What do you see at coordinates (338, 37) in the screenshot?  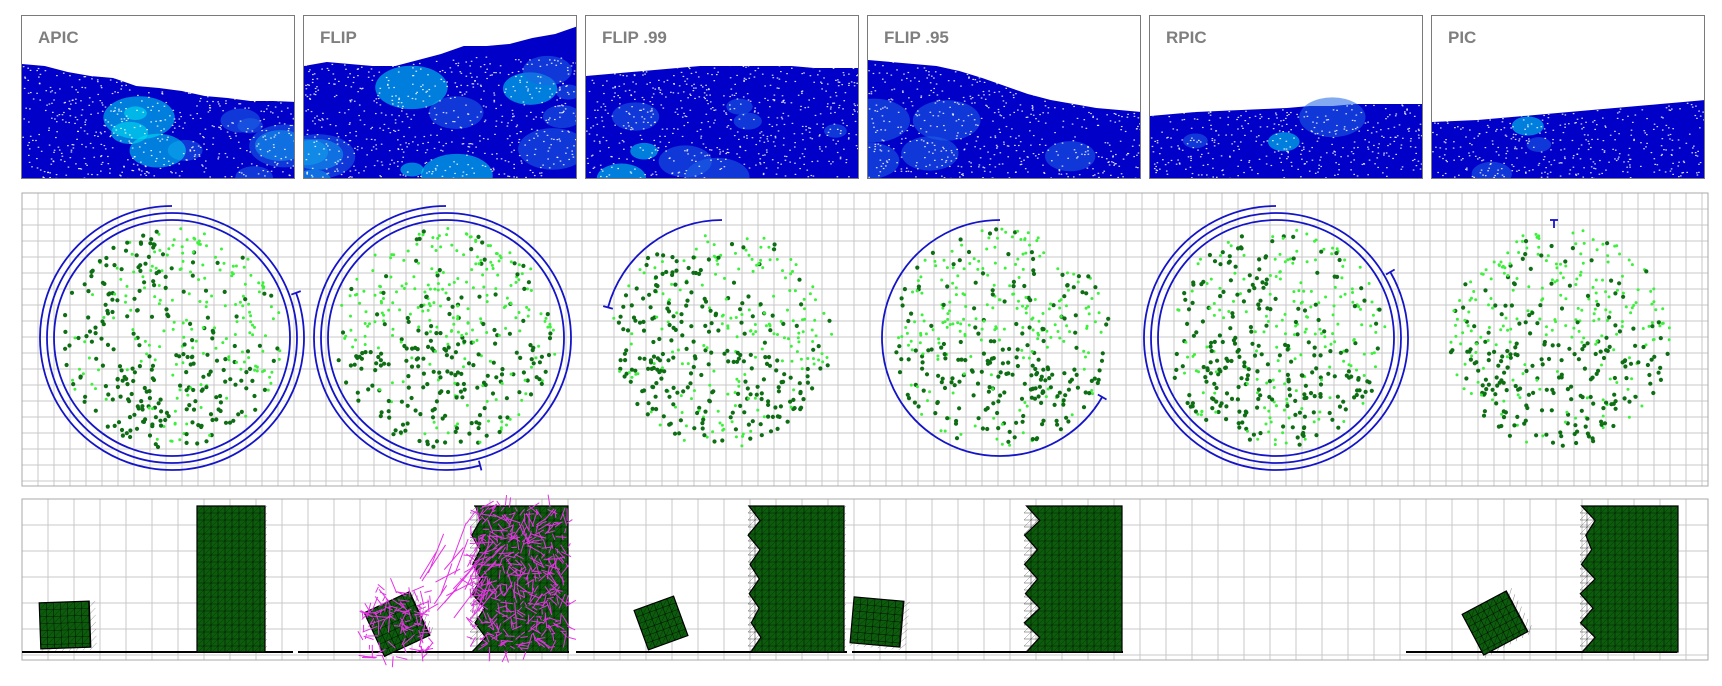 I see `panel-label: FLIP` at bounding box center [338, 37].